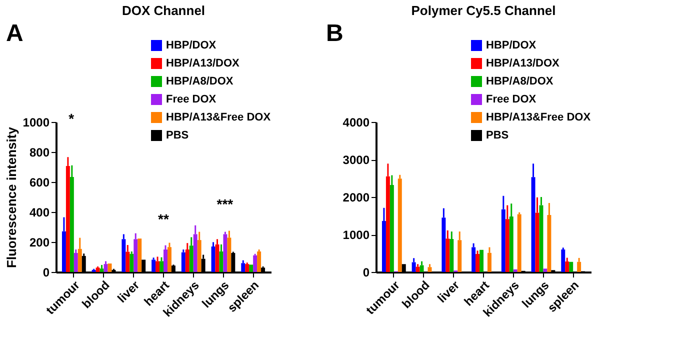 The height and width of the screenshot is (340, 700). I want to click on annotation: ***, so click(225, 204).